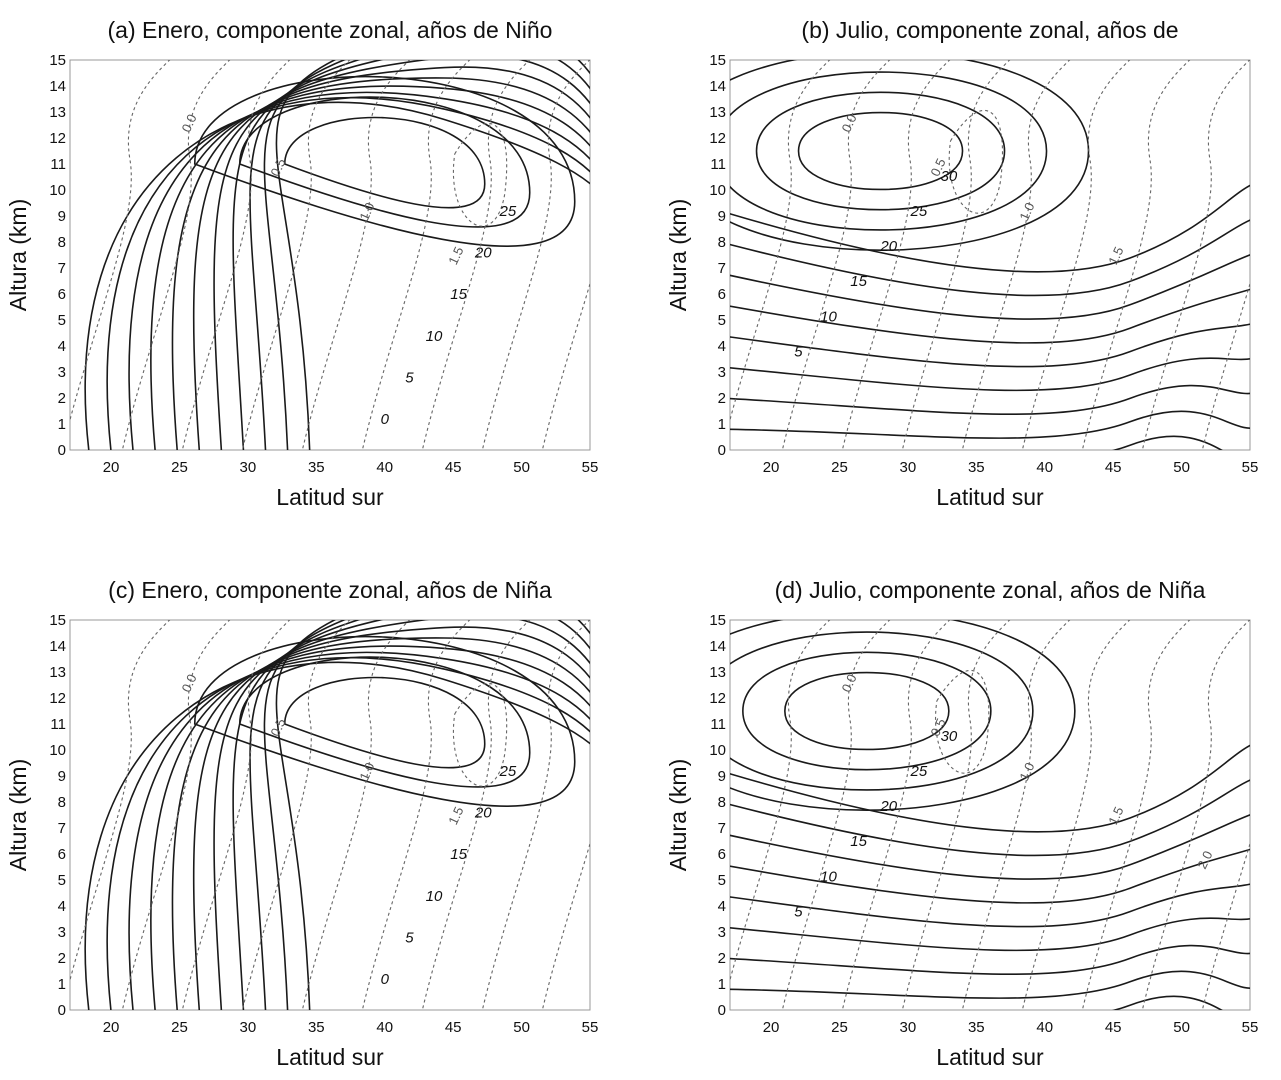  Describe the element at coordinates (480, 175) in the screenshot. I see `anomaly-dashed-loop` at that location.